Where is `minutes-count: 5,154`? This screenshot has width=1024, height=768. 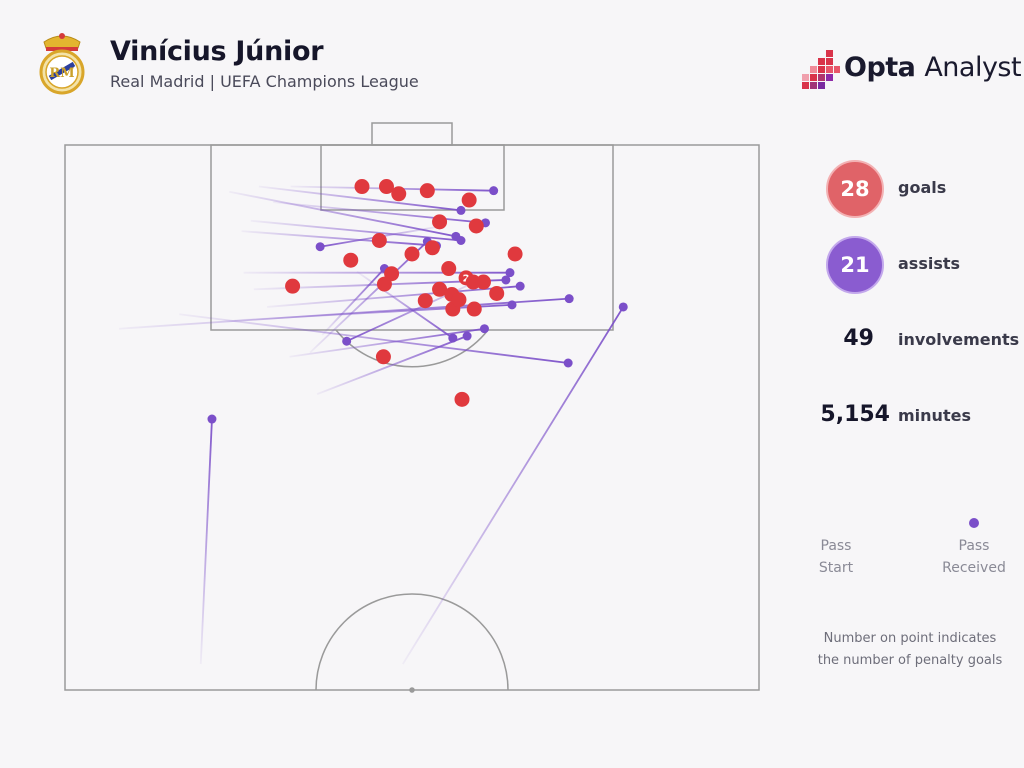
minutes-count: 5,154 is located at coordinates (855, 414).